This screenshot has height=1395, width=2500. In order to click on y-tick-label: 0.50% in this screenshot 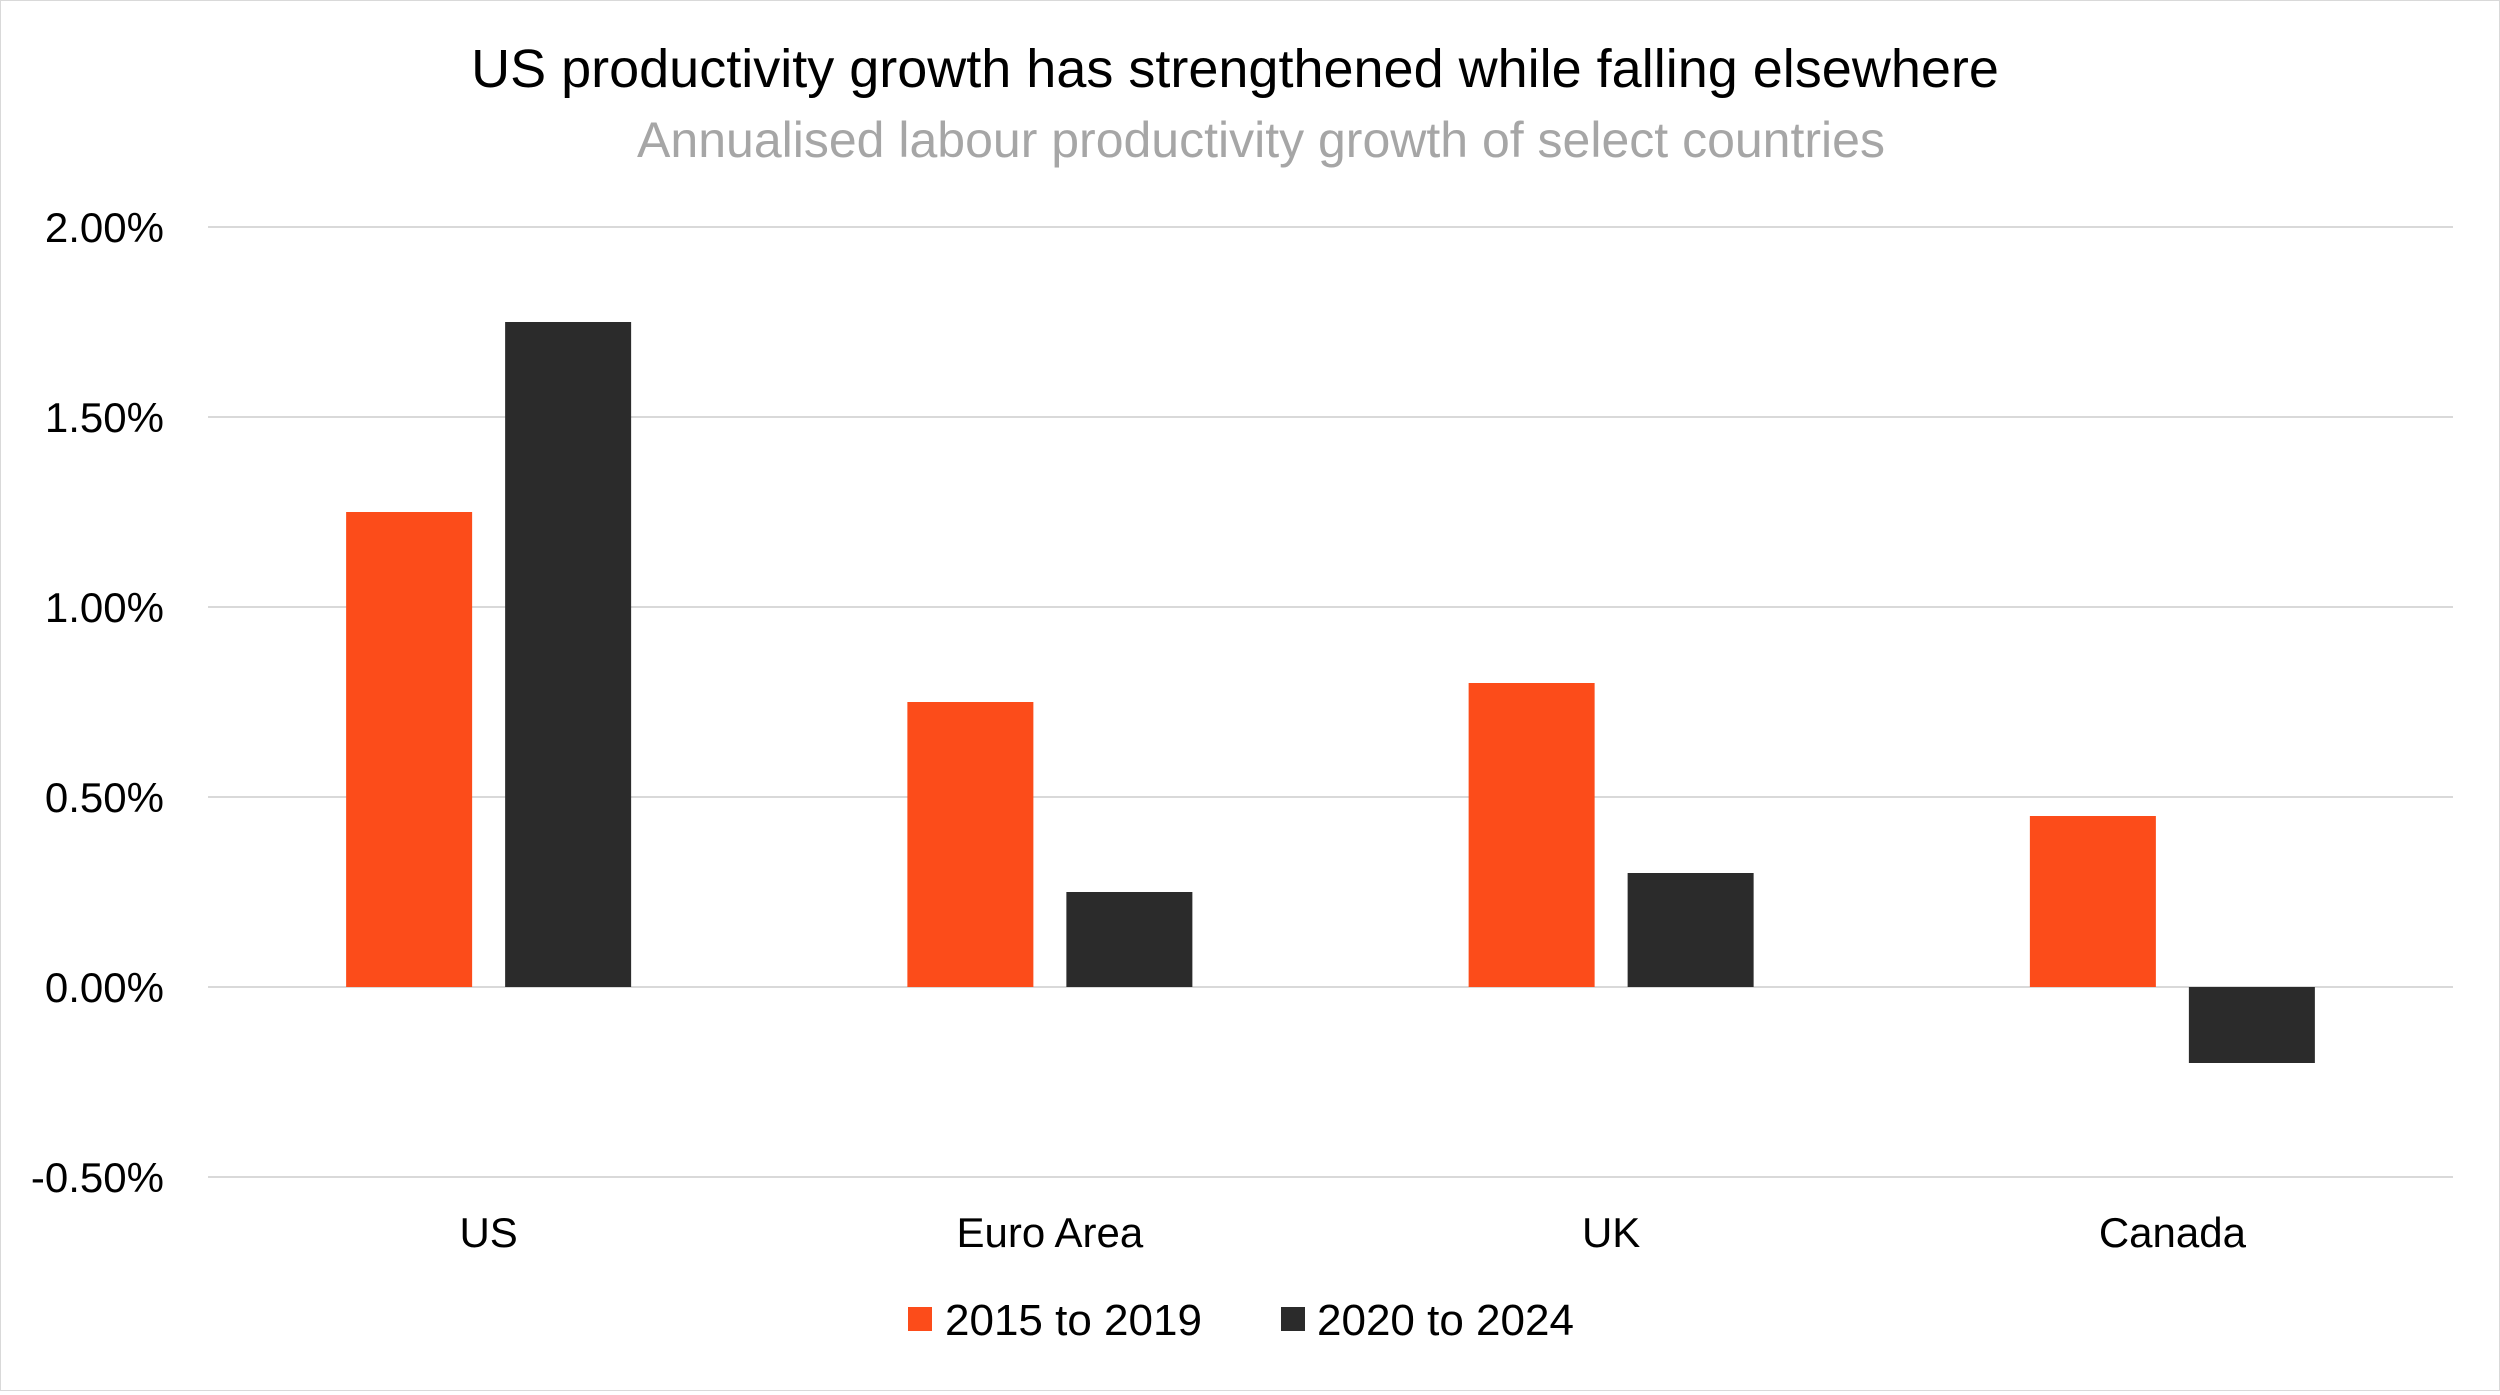, I will do `click(104, 797)`.